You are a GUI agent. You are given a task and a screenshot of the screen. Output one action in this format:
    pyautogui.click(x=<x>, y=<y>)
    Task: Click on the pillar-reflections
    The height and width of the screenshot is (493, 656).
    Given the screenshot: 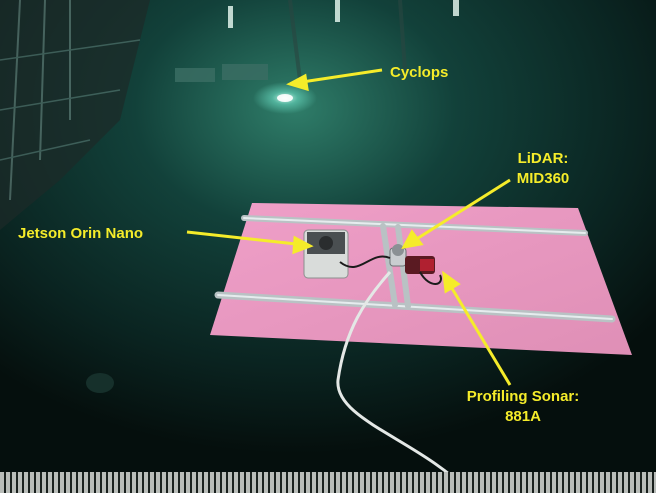 What is the action you would take?
    pyautogui.click(x=347, y=40)
    